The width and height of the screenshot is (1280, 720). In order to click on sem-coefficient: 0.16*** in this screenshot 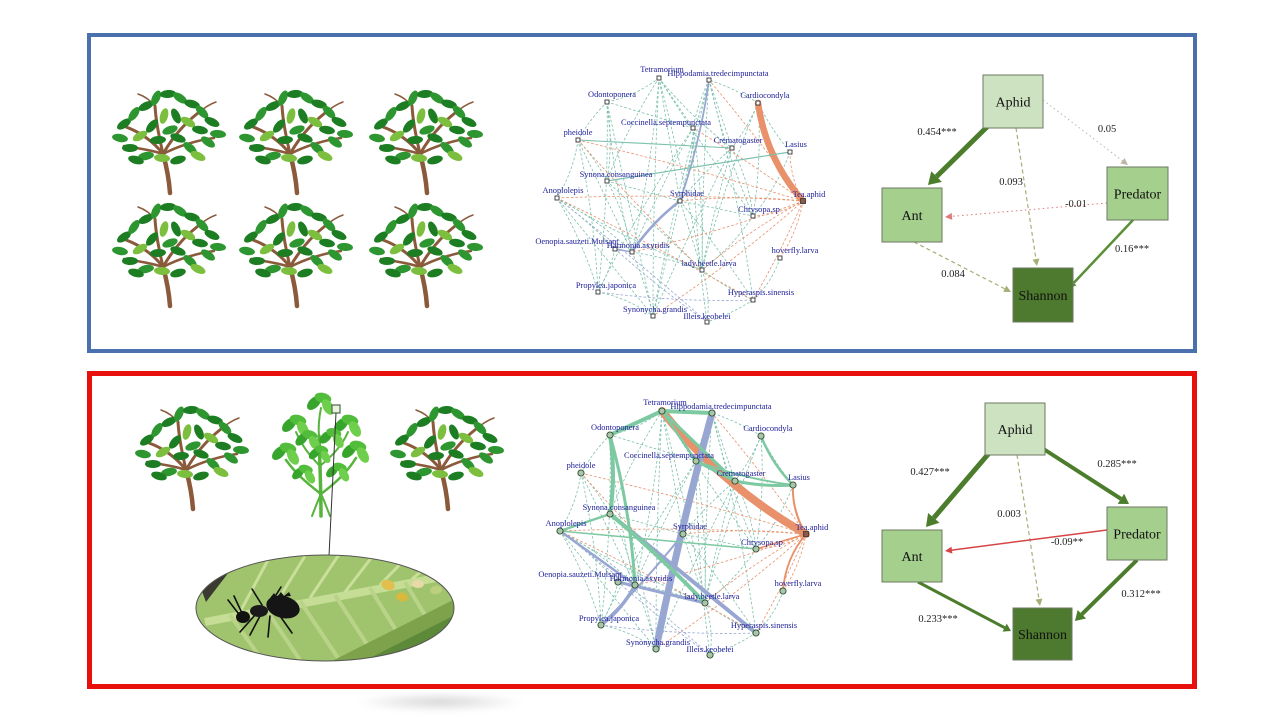, I will do `click(1132, 249)`.